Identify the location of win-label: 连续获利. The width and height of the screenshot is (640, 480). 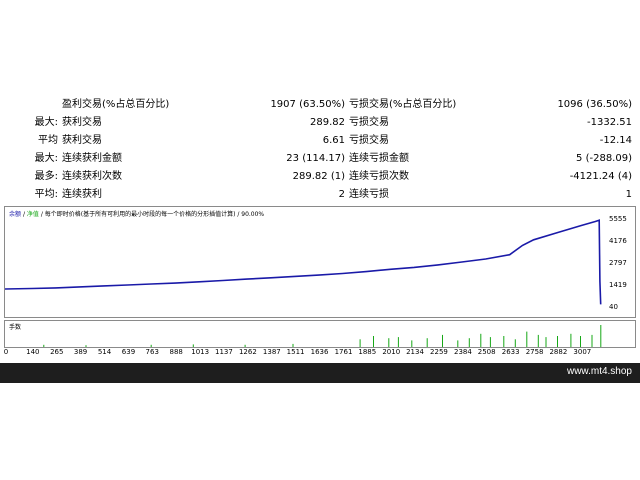
(82, 194).